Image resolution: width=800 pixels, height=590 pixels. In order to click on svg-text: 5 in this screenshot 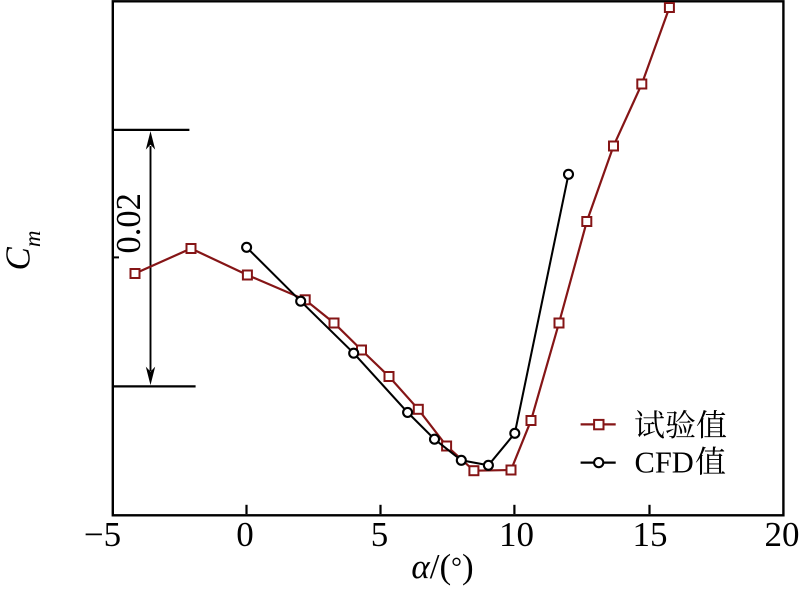, I will do `click(380, 534)`.